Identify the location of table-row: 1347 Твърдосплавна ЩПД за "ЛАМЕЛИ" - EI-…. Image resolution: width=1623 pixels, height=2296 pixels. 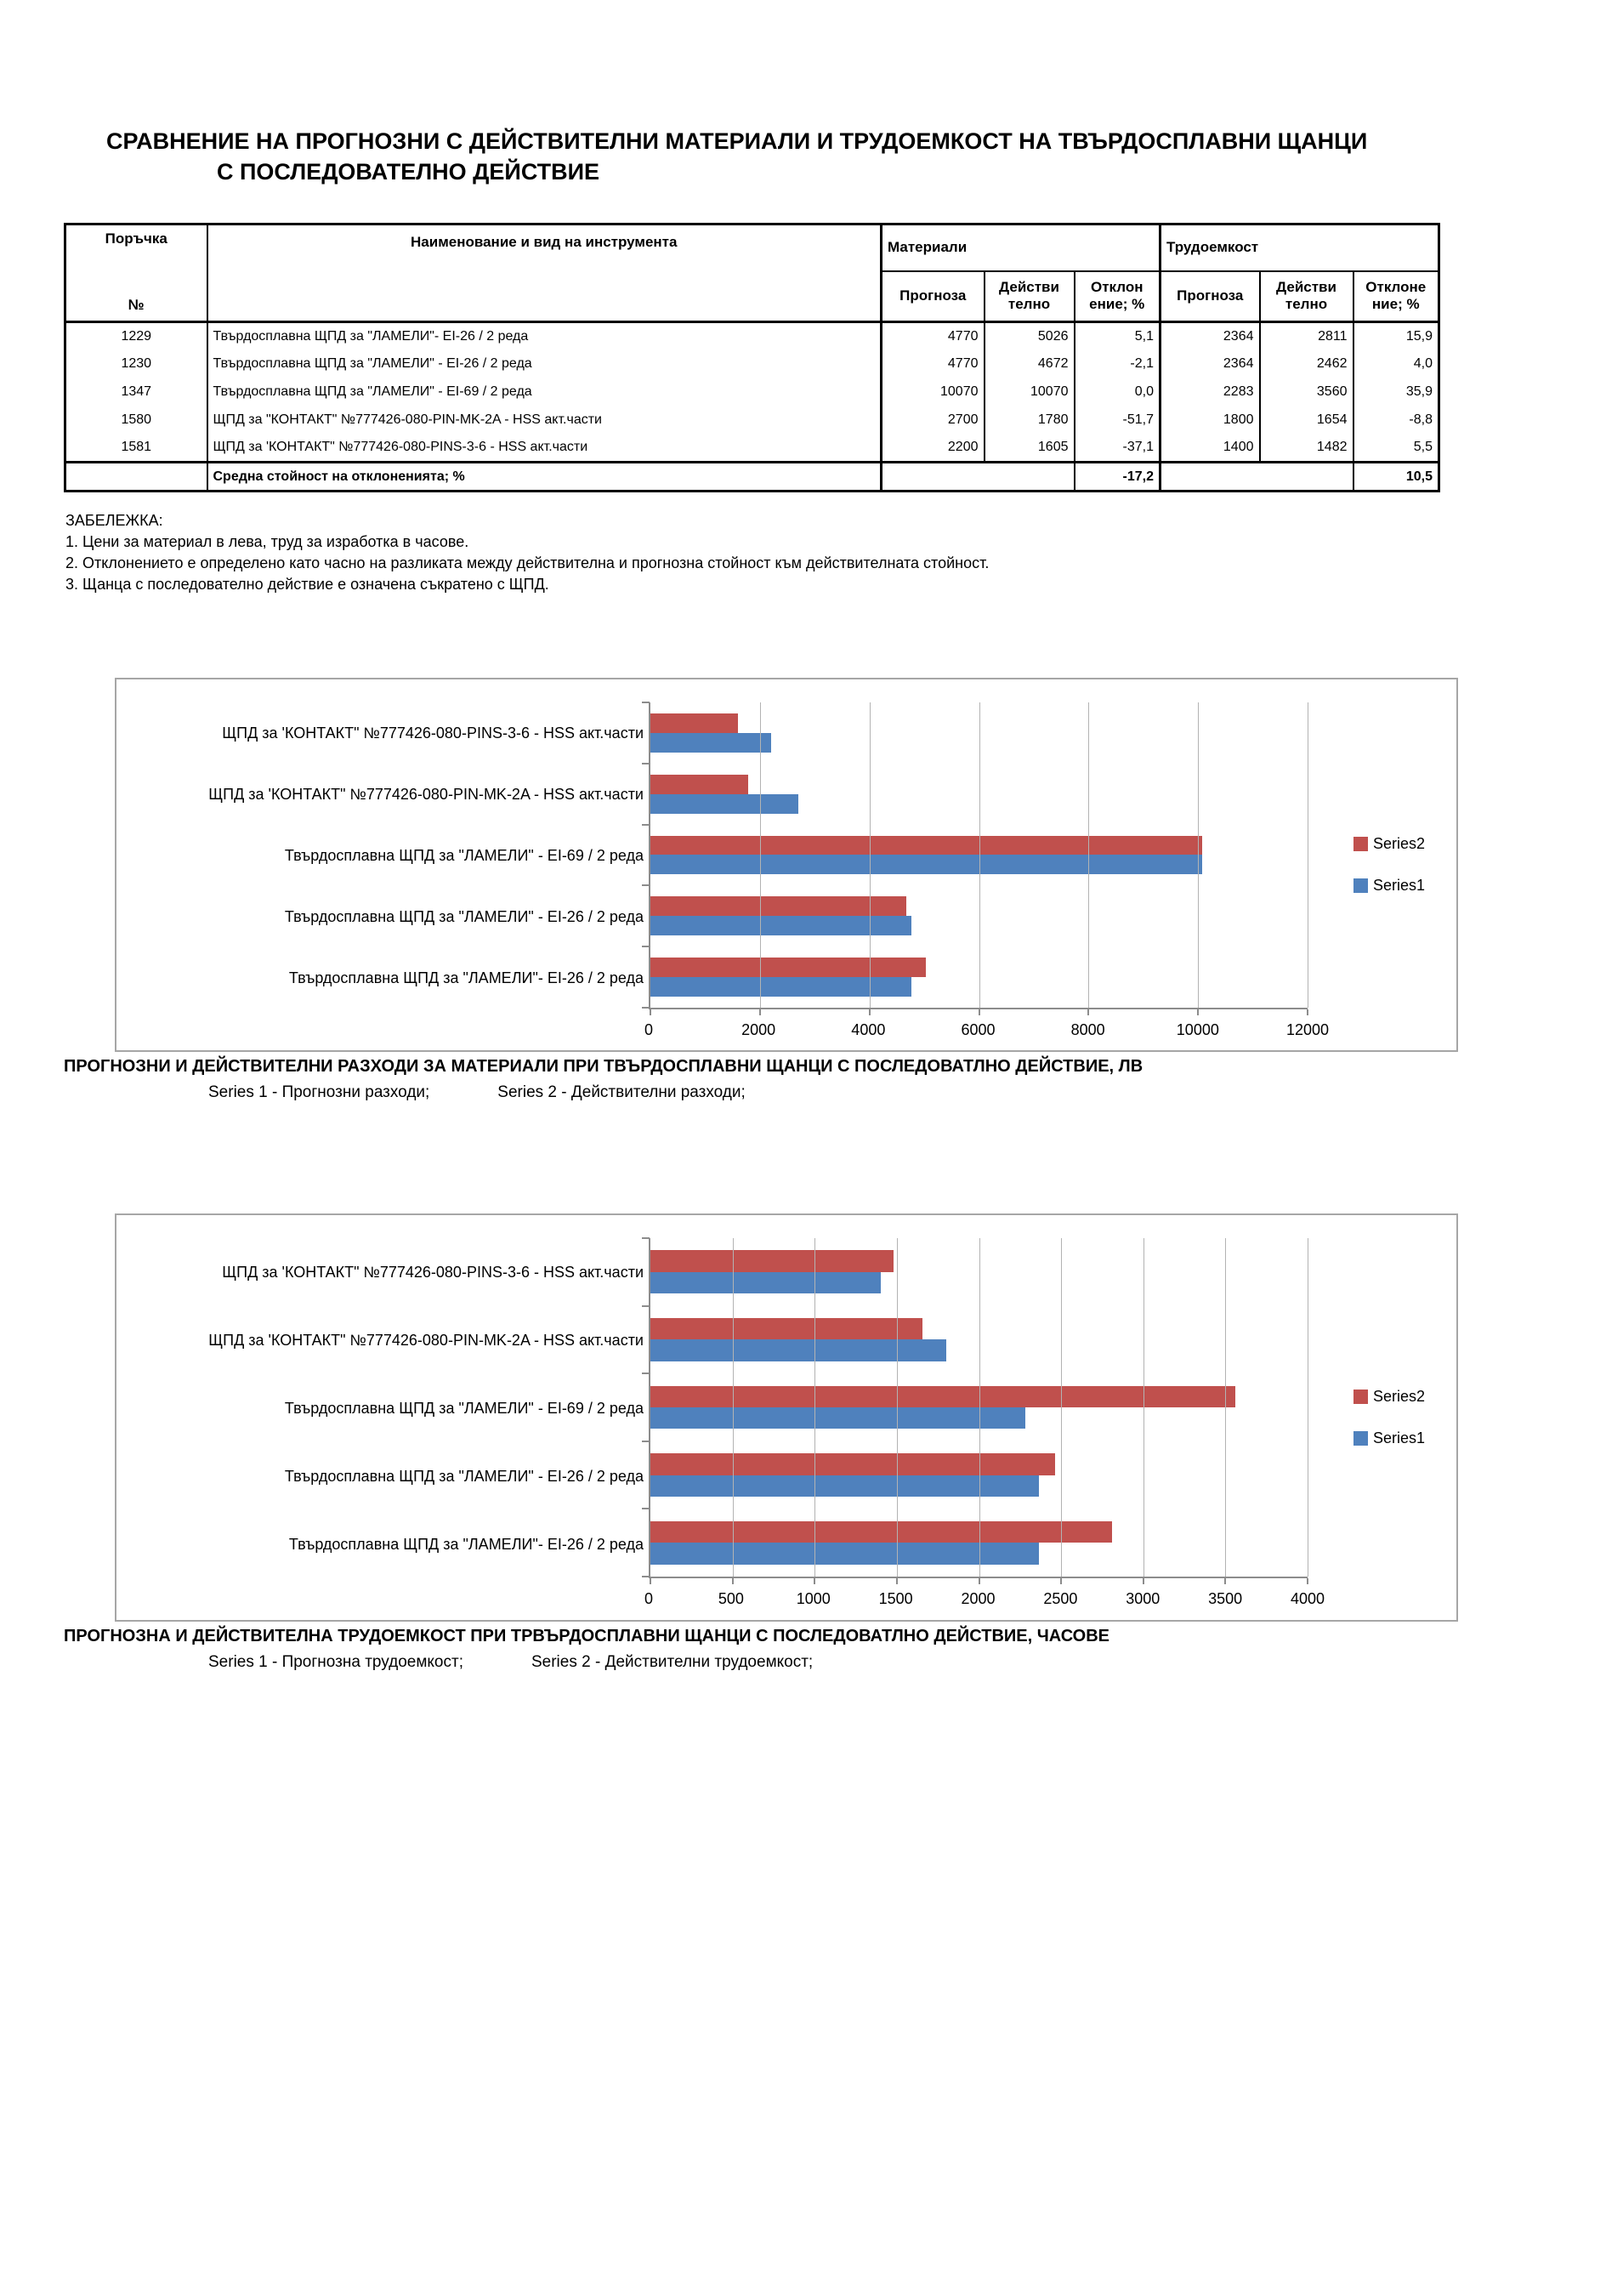
(752, 392).